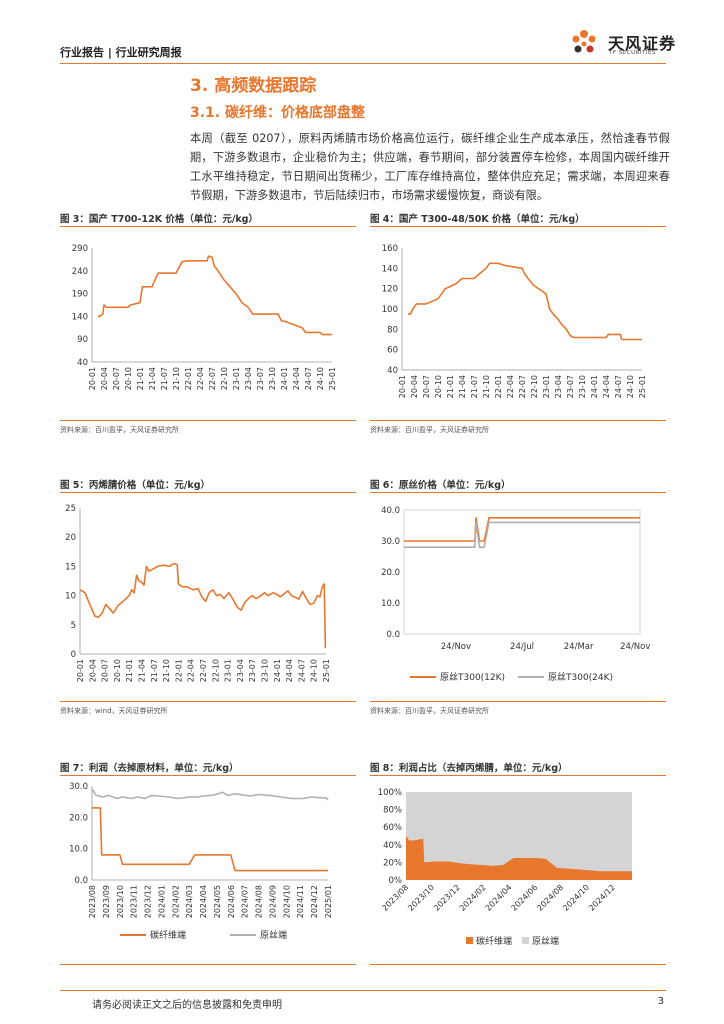  What do you see at coordinates (546, 386) in the screenshot?
I see `x-tick-label: 23-01` at bounding box center [546, 386].